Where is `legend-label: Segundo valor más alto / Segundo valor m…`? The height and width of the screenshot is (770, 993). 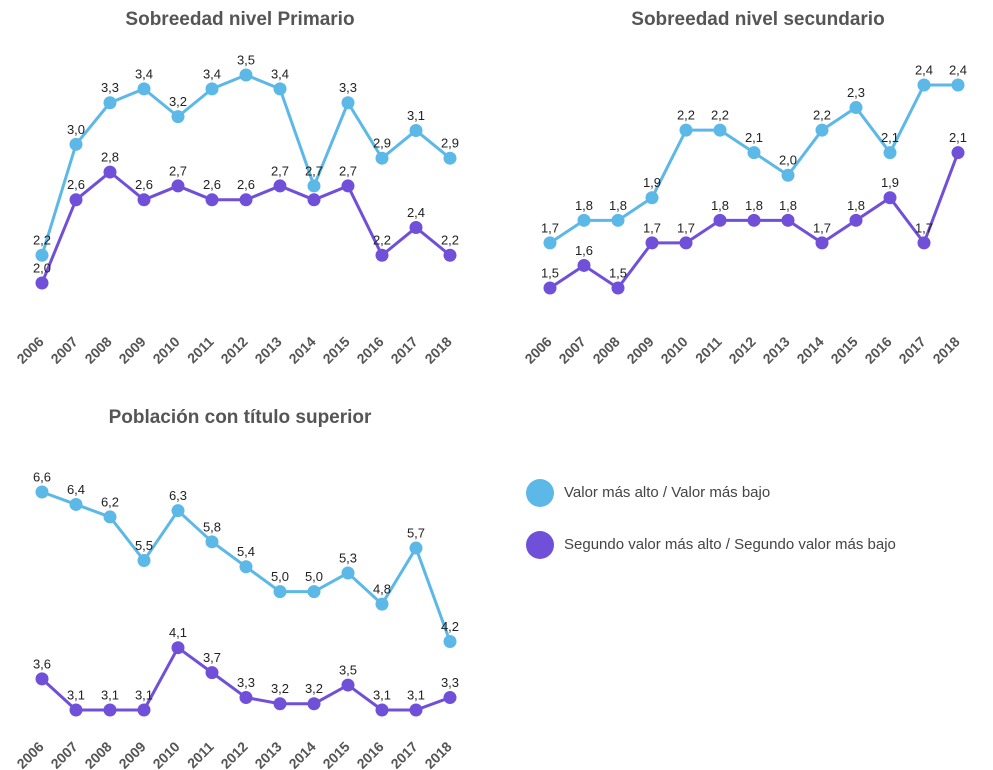 legend-label: Segundo valor más alto / Segundo valor m… is located at coordinates (730, 544).